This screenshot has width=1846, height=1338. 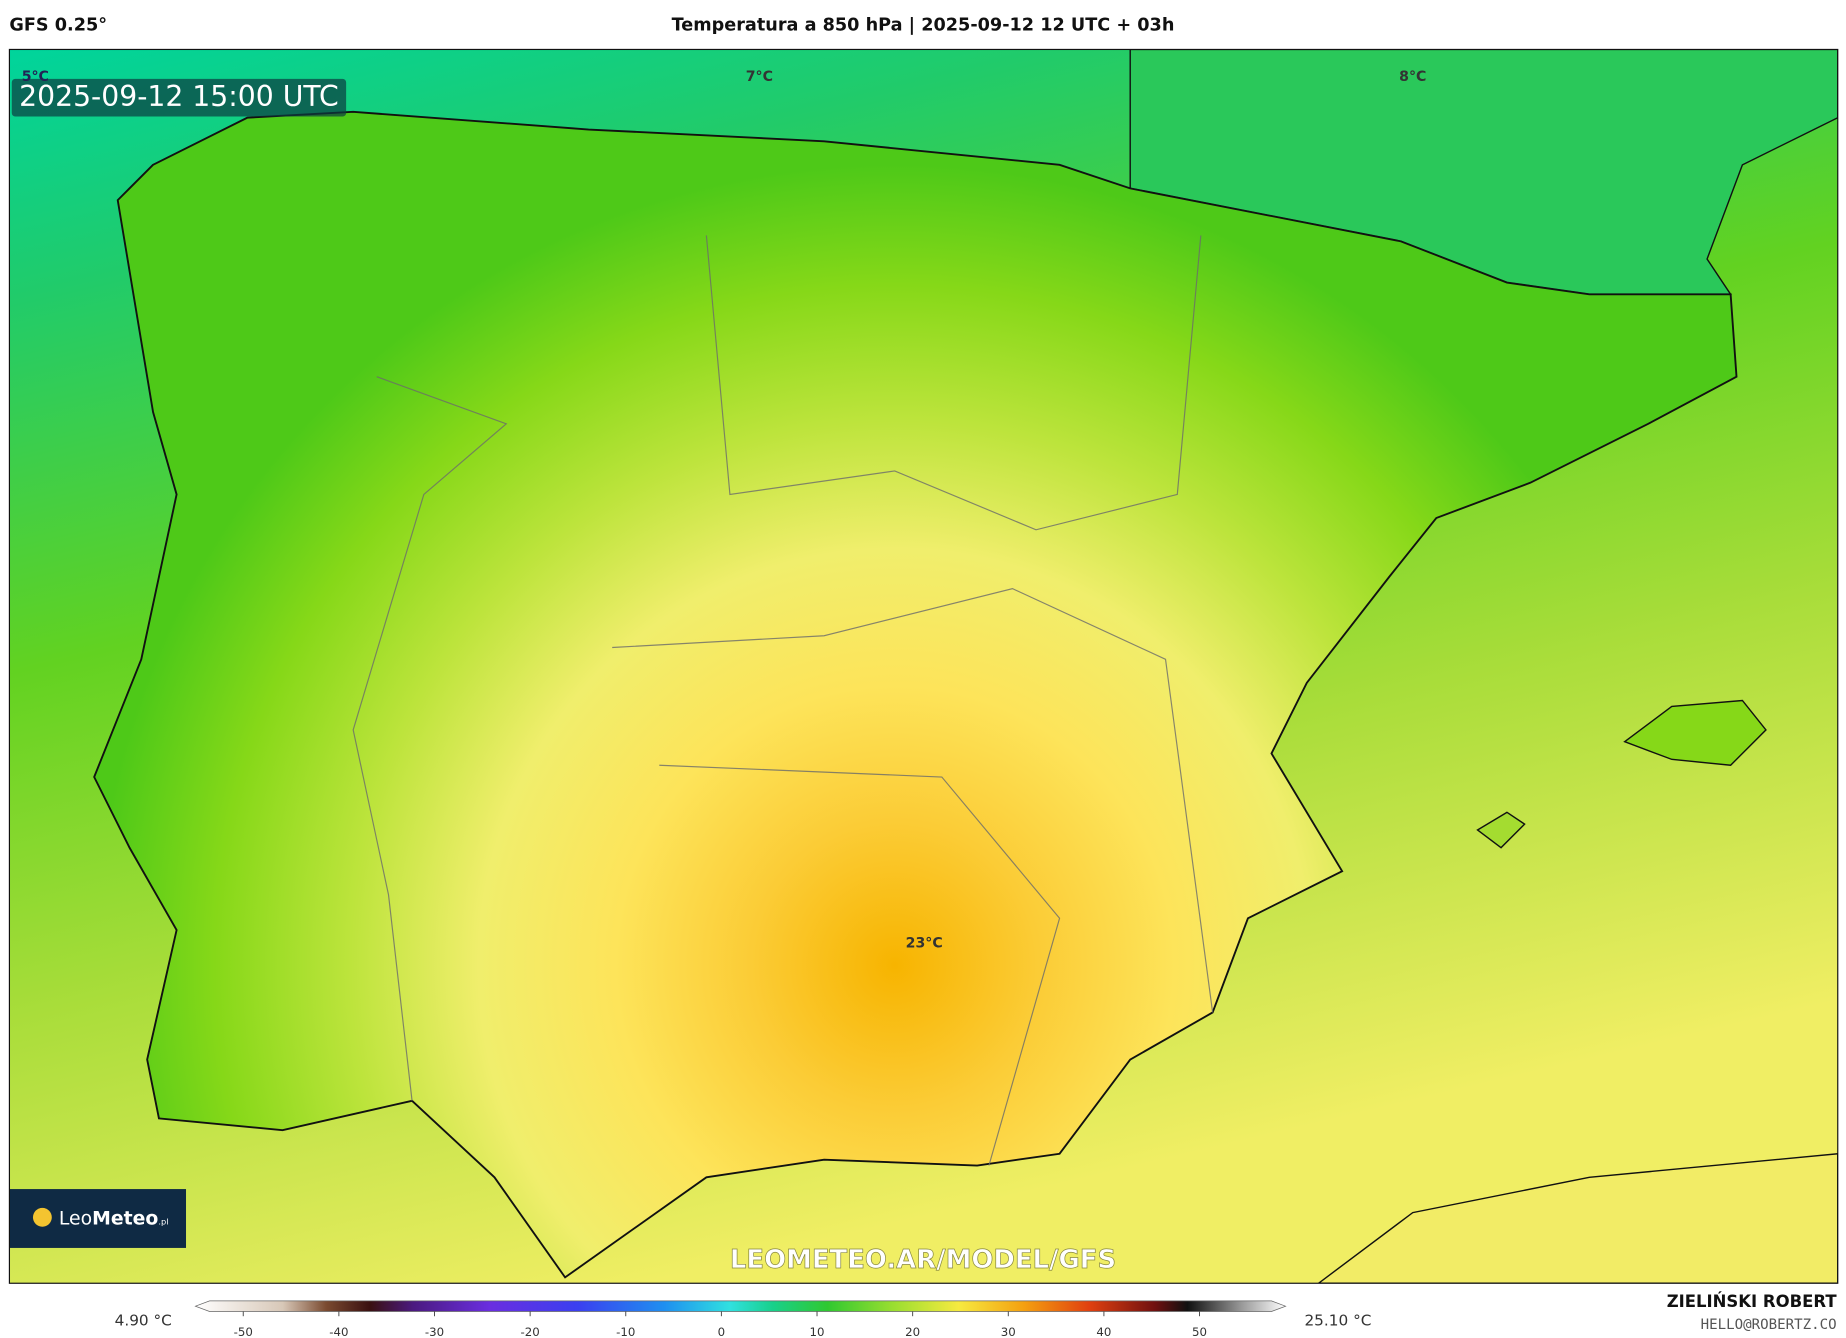 What do you see at coordinates (1412, 77) in the screenshot?
I see `isotherm-label: 8°C` at bounding box center [1412, 77].